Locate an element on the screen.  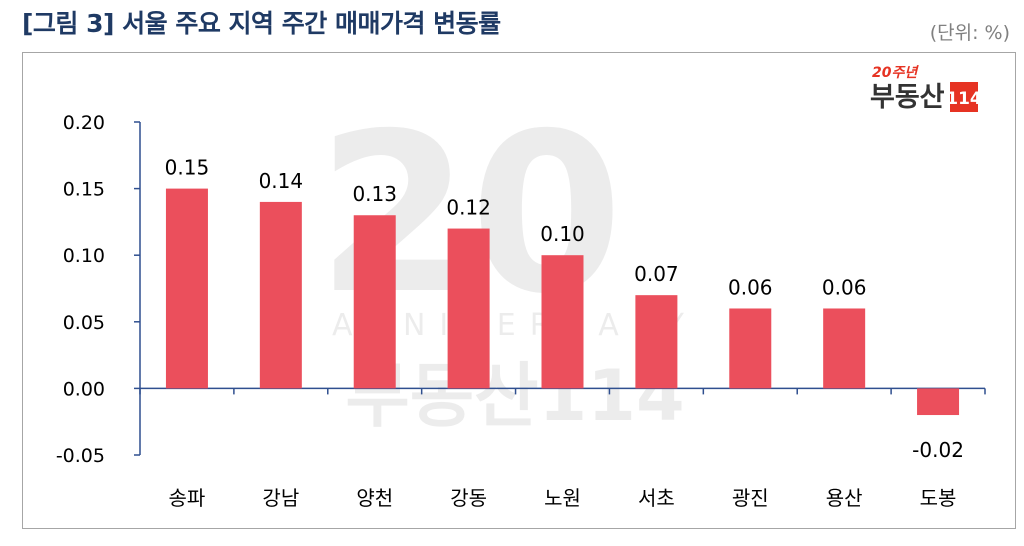
bar-도봉 is located at coordinates (938, 402).